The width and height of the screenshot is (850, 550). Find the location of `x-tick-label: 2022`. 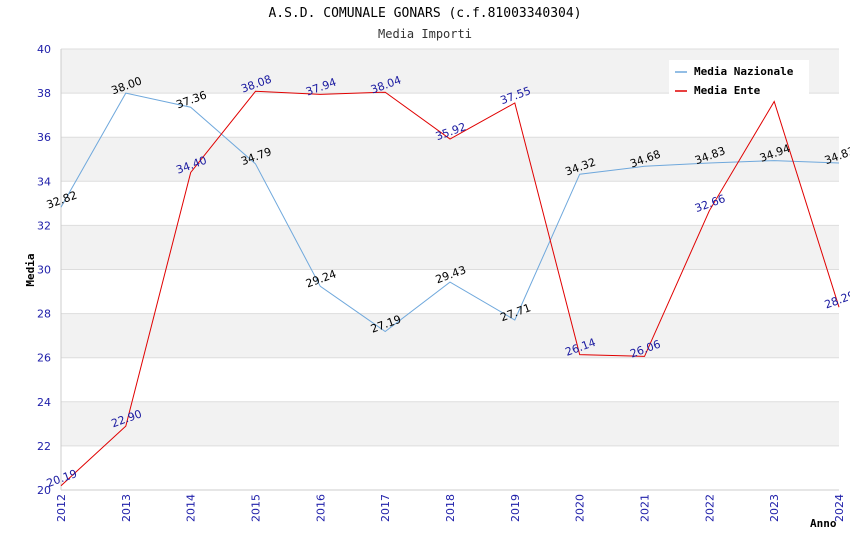

x-tick-label: 2022 is located at coordinates (709, 508).